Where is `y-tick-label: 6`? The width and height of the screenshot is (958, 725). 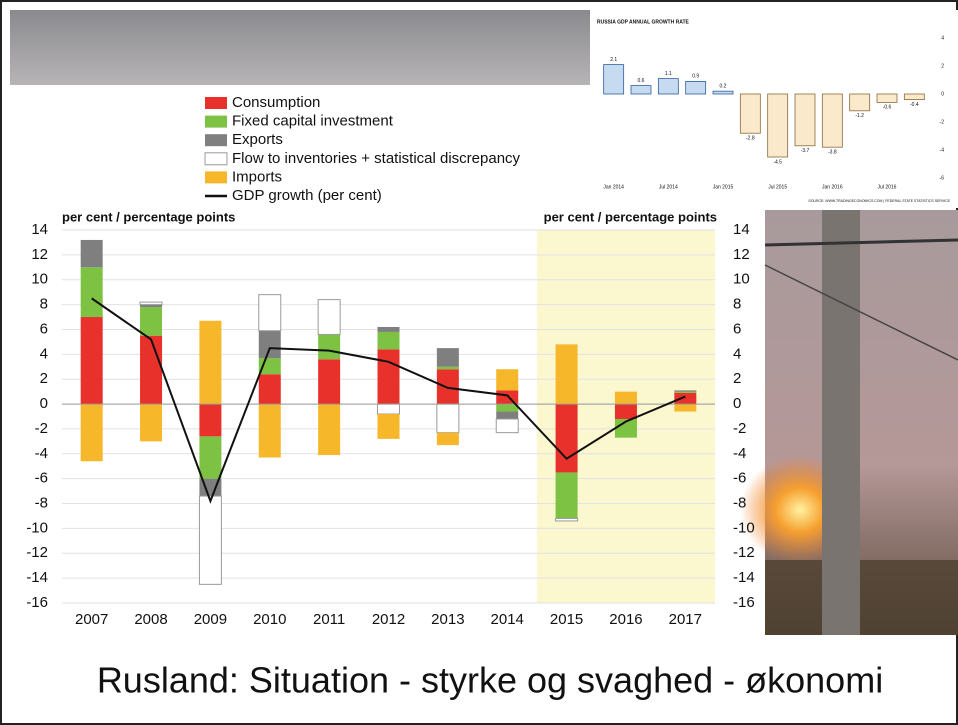 y-tick-label: 6 is located at coordinates (44, 328).